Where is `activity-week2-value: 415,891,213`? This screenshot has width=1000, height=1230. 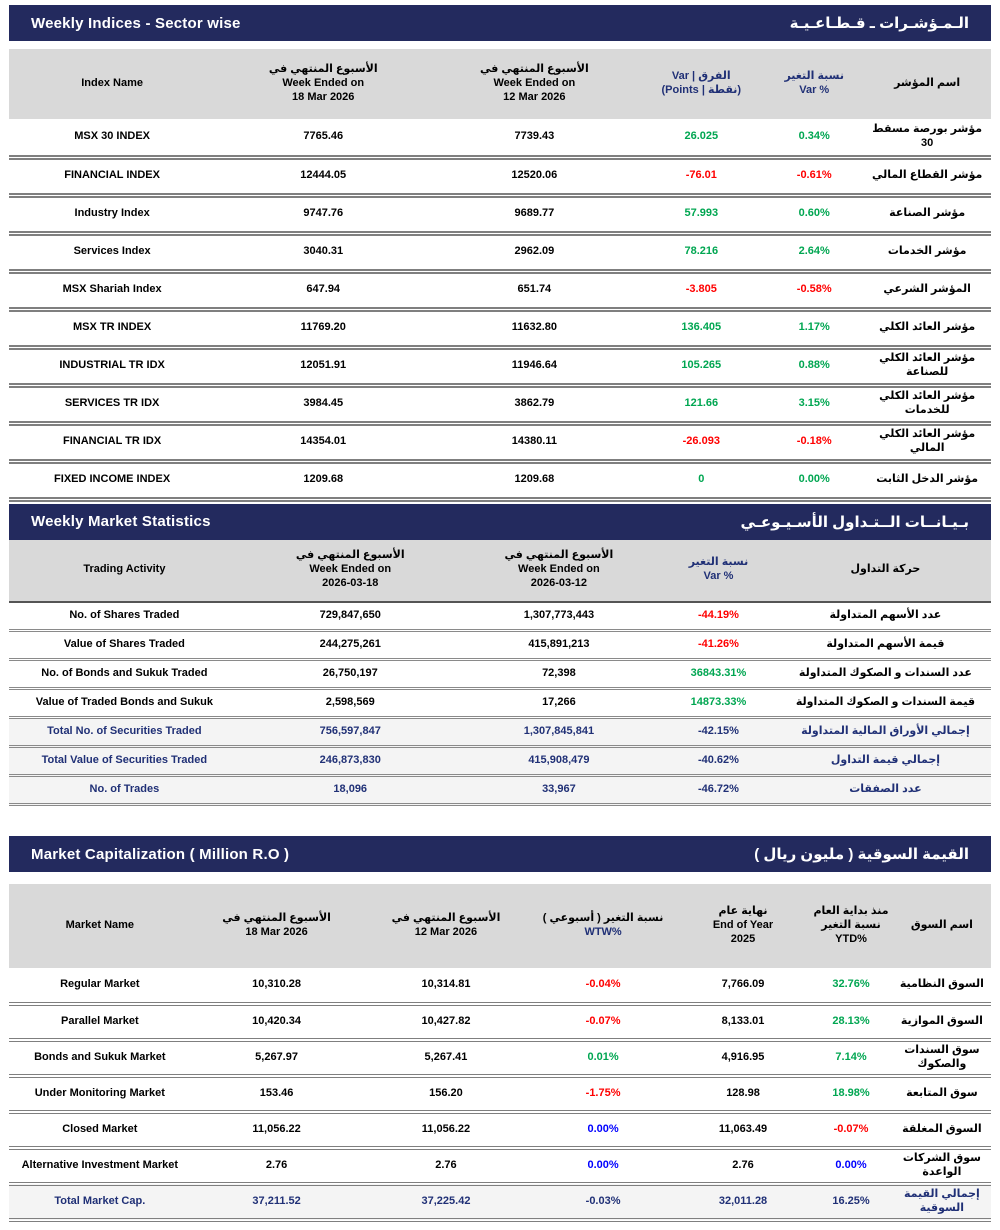
activity-week2-value: 415,891,213 is located at coordinates (559, 644).